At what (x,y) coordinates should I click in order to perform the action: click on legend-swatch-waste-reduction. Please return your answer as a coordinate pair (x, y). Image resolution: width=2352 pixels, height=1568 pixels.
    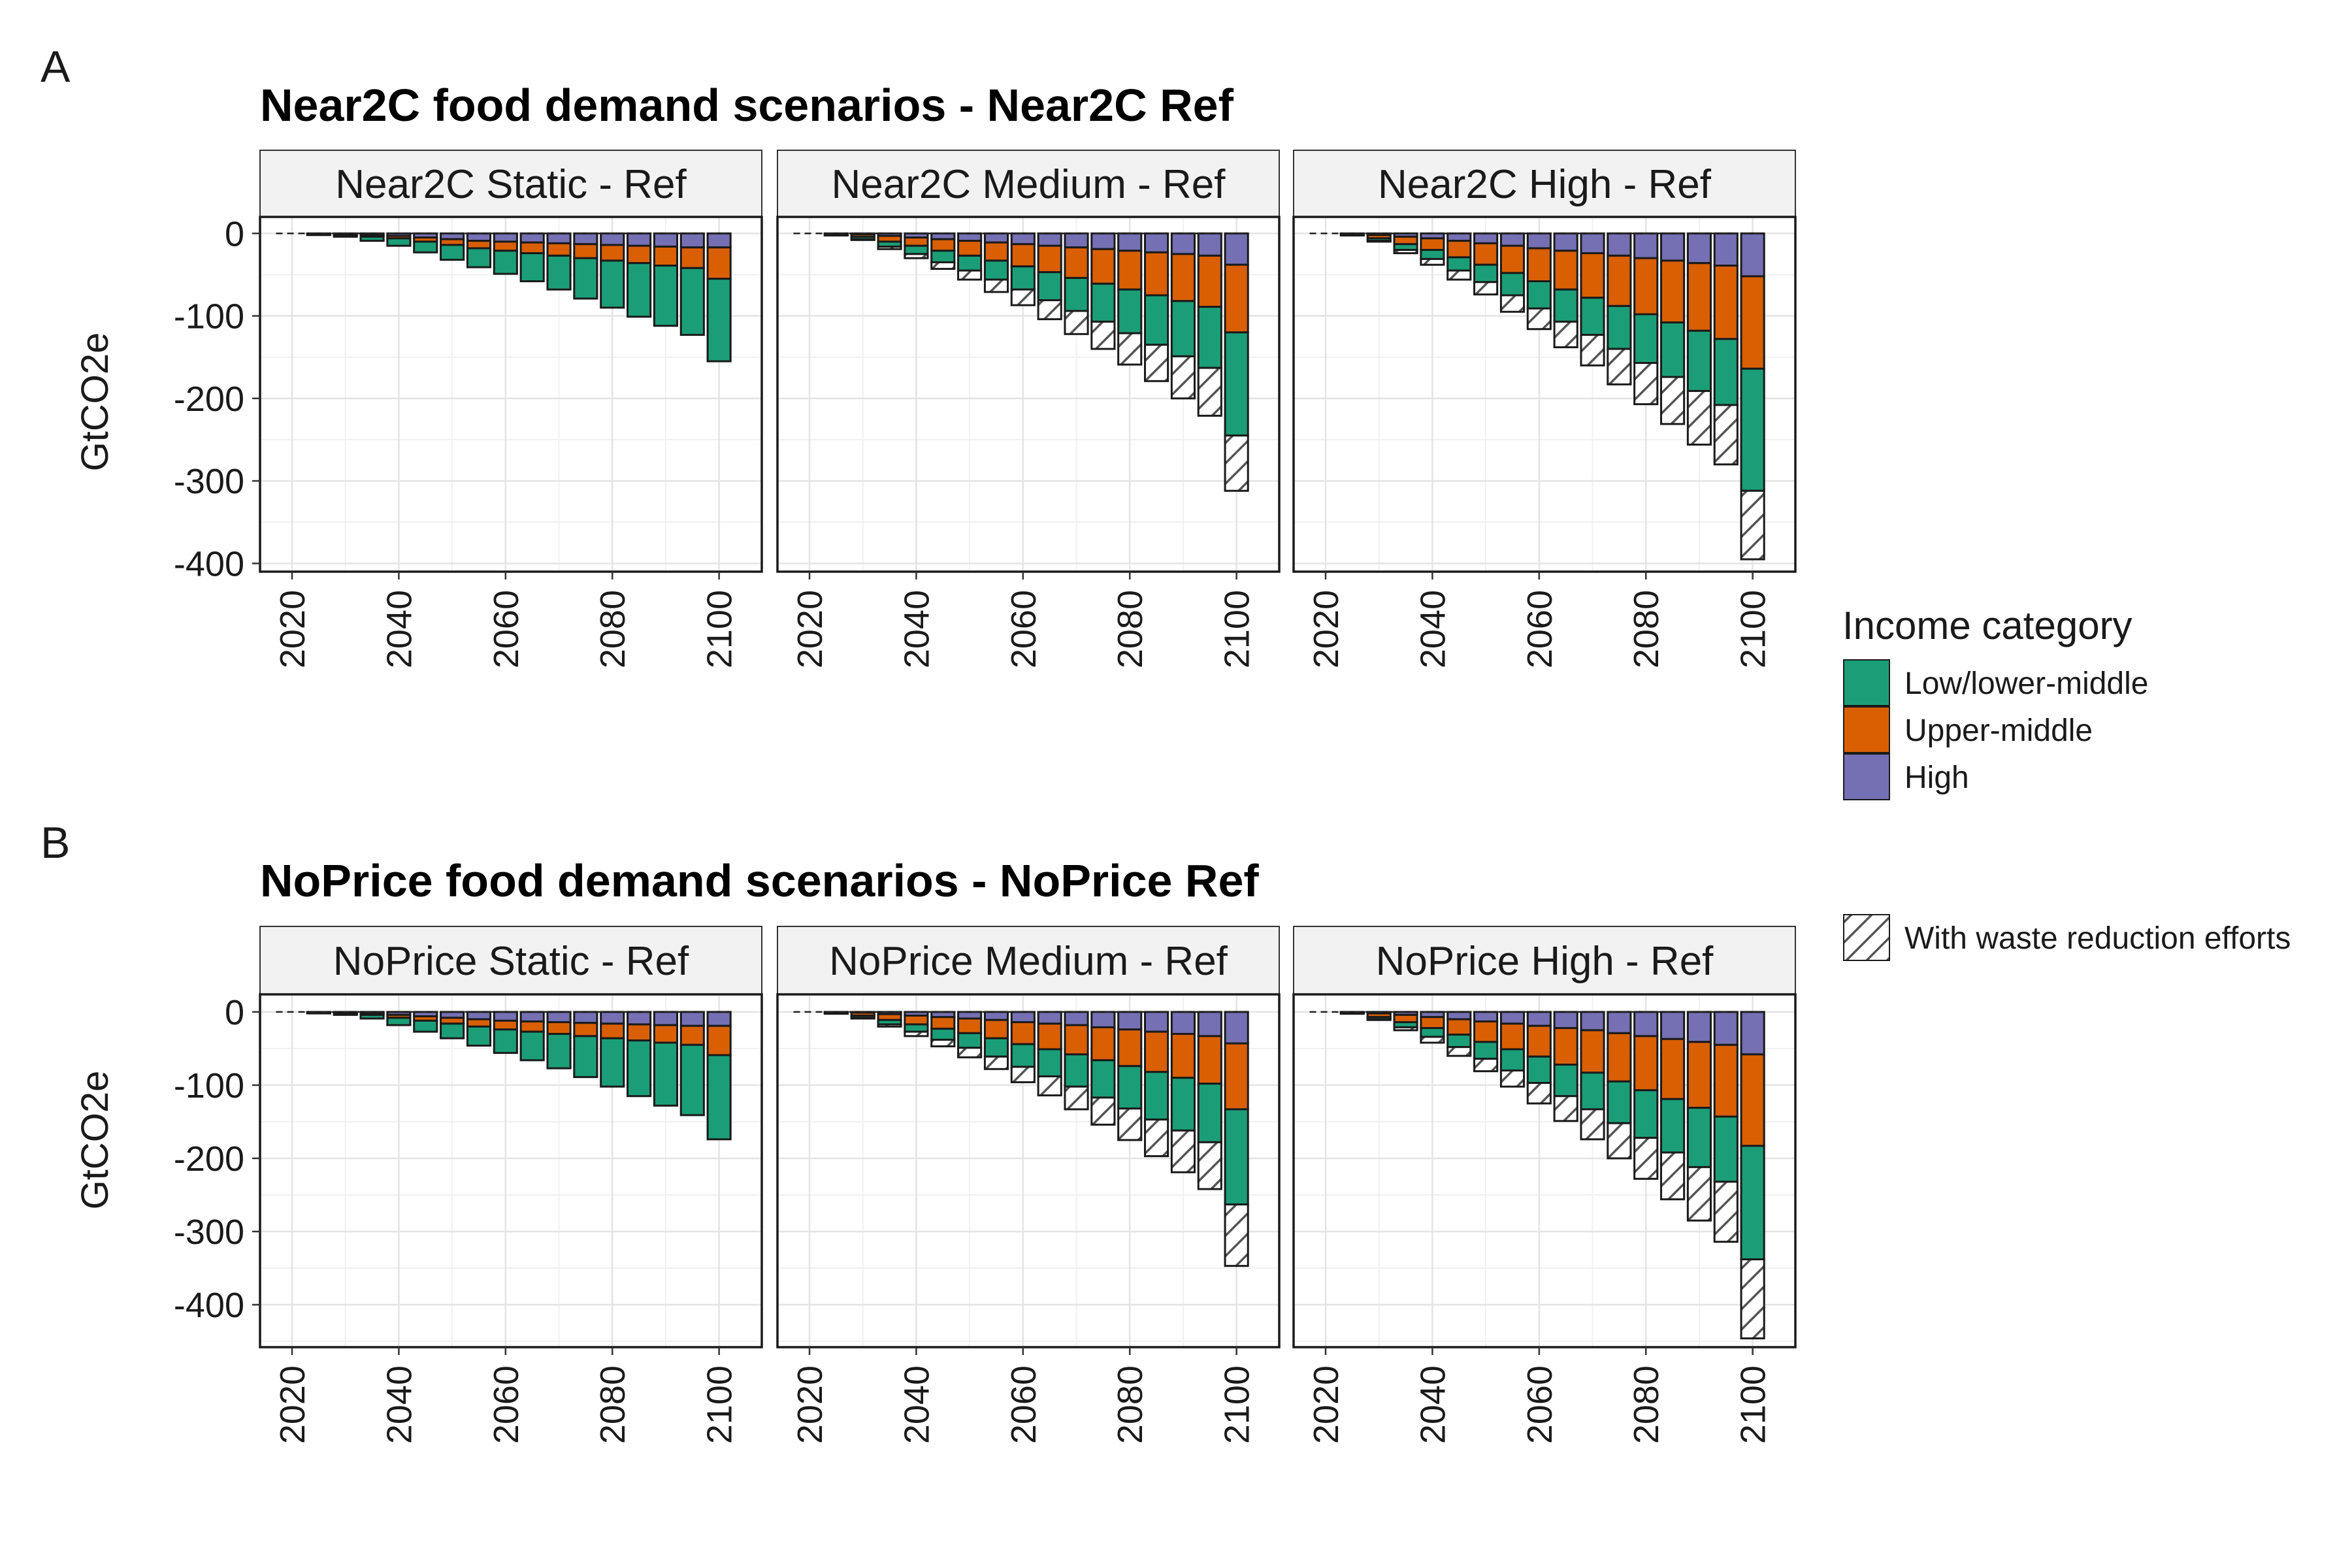
    Looking at the image, I should click on (1866, 937).